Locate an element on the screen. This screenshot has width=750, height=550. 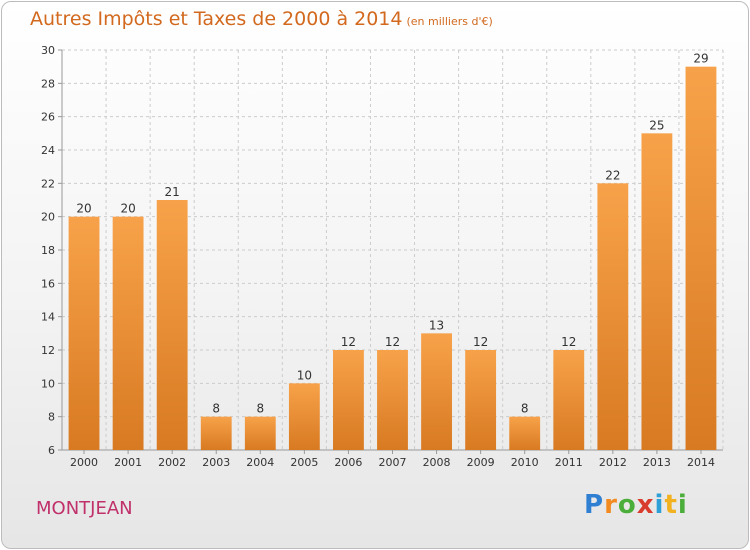
x-tick-label: 2010 is located at coordinates (525, 462).